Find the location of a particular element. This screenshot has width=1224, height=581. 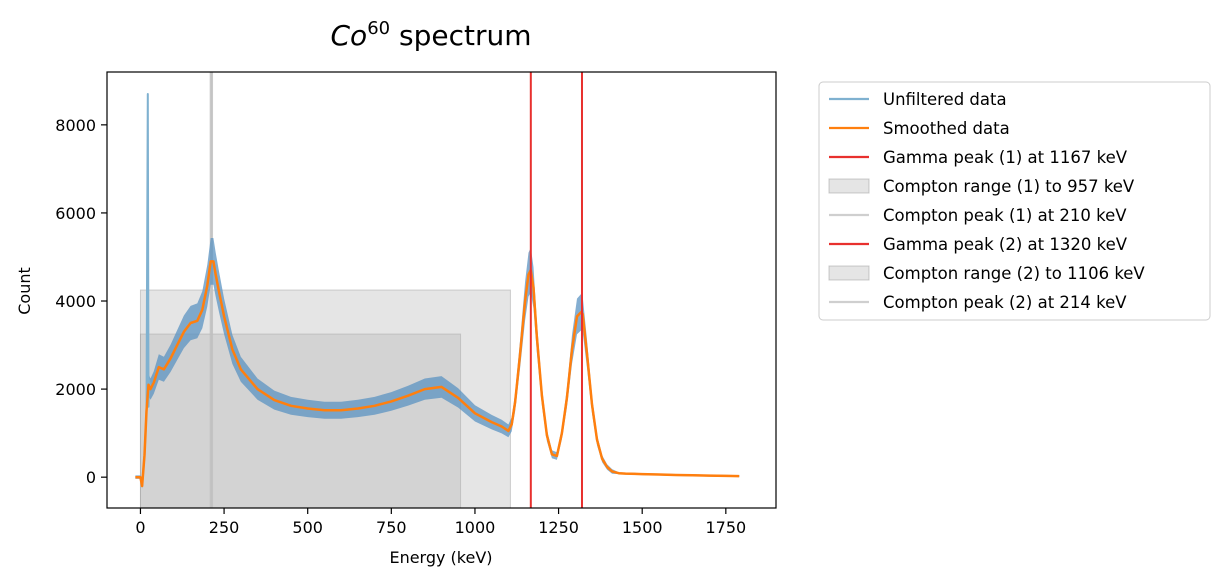

legend-item-8: Compton peak (2) at 214 keV is located at coordinates (978, 302).